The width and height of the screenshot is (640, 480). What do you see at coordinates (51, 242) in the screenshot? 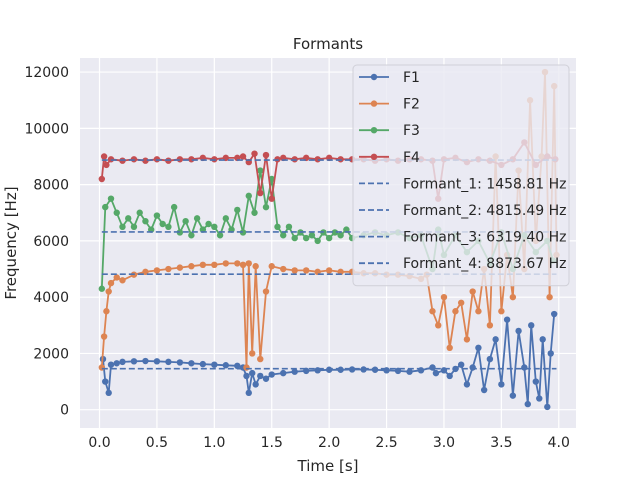
I see `y-tick-label: 6000` at bounding box center [51, 242].